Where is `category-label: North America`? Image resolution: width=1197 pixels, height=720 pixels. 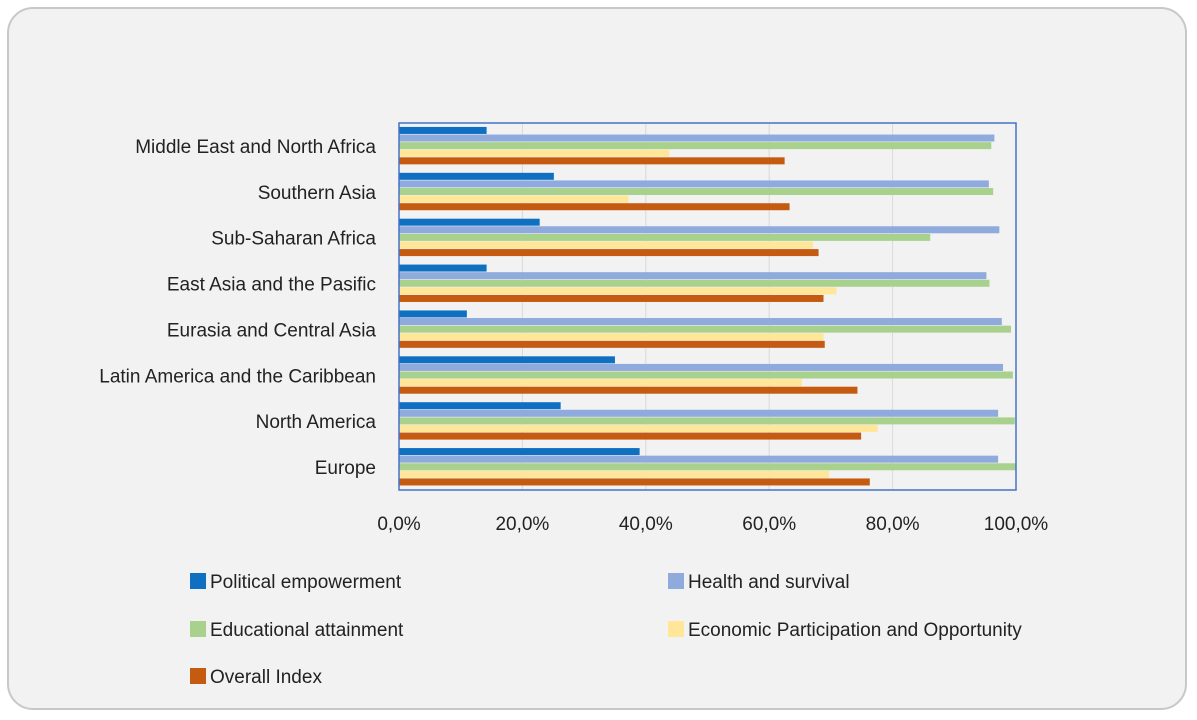
category-label: North America is located at coordinates (316, 422).